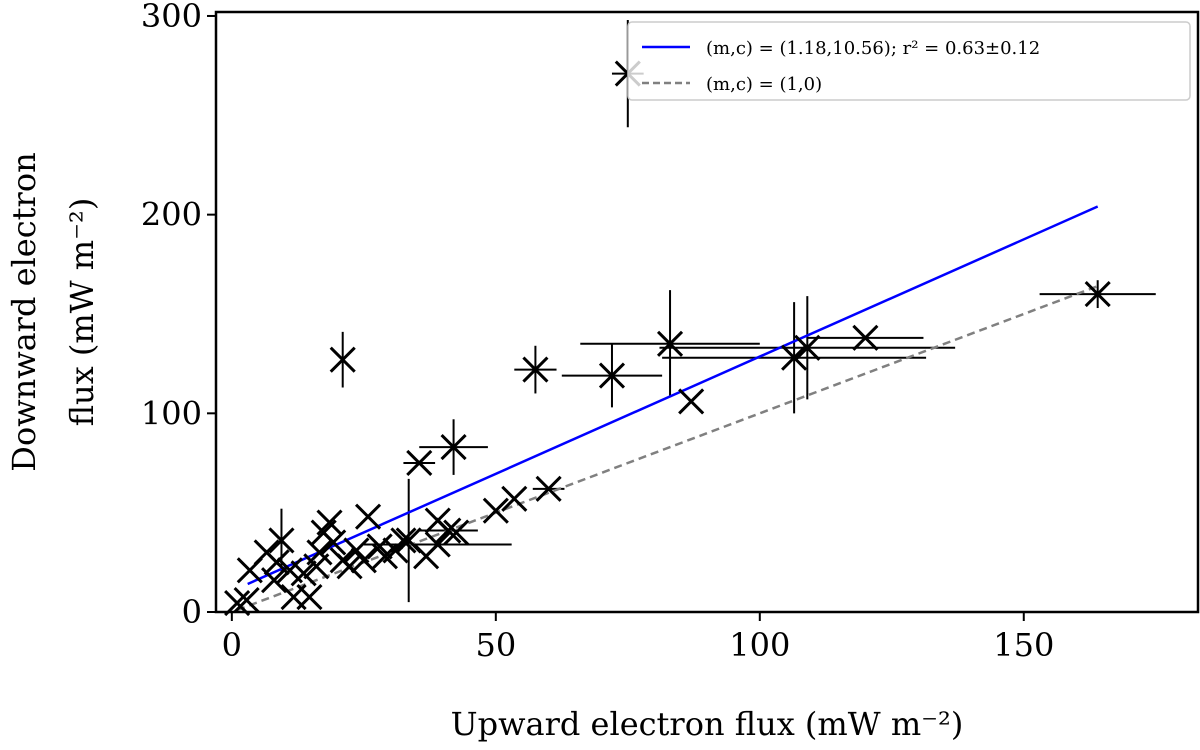 The image size is (1200, 750). What do you see at coordinates (759, 645) in the screenshot?
I see `x-tick-label: 100` at bounding box center [759, 645].